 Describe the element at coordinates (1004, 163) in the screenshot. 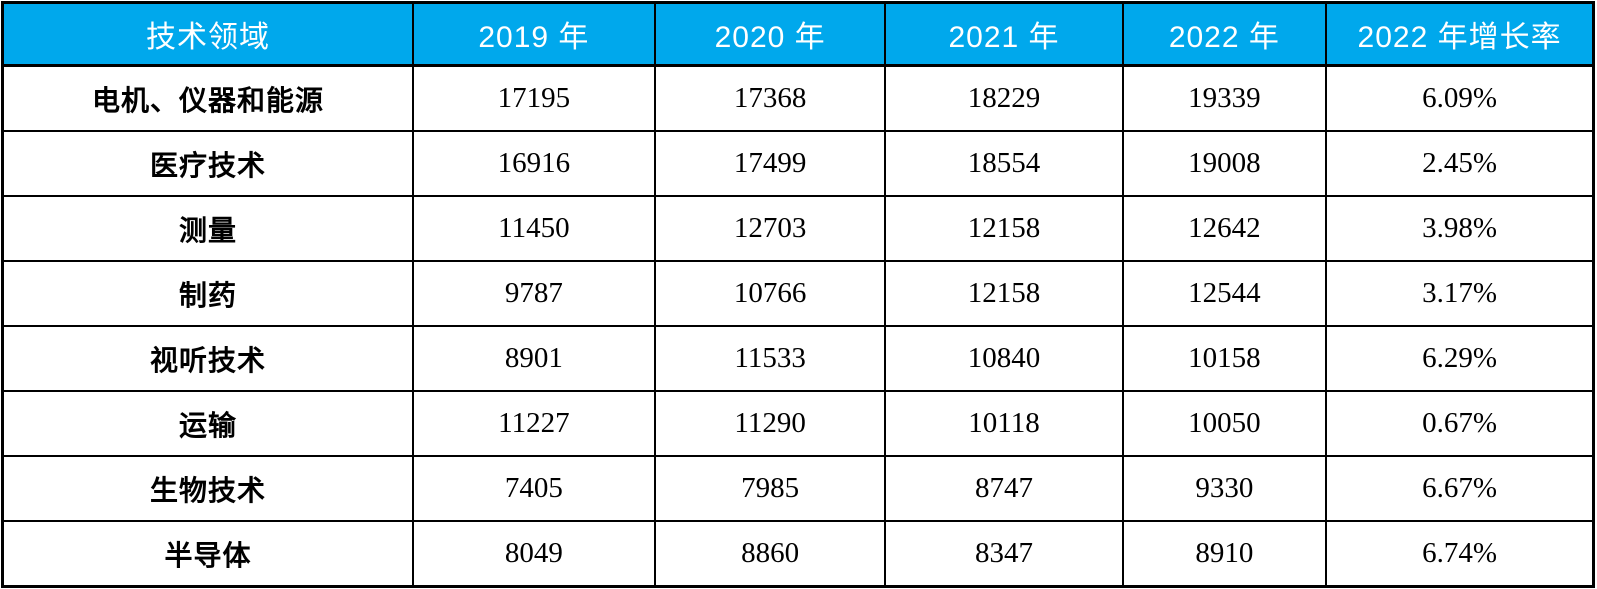

I see `value-cell: 18554` at that location.